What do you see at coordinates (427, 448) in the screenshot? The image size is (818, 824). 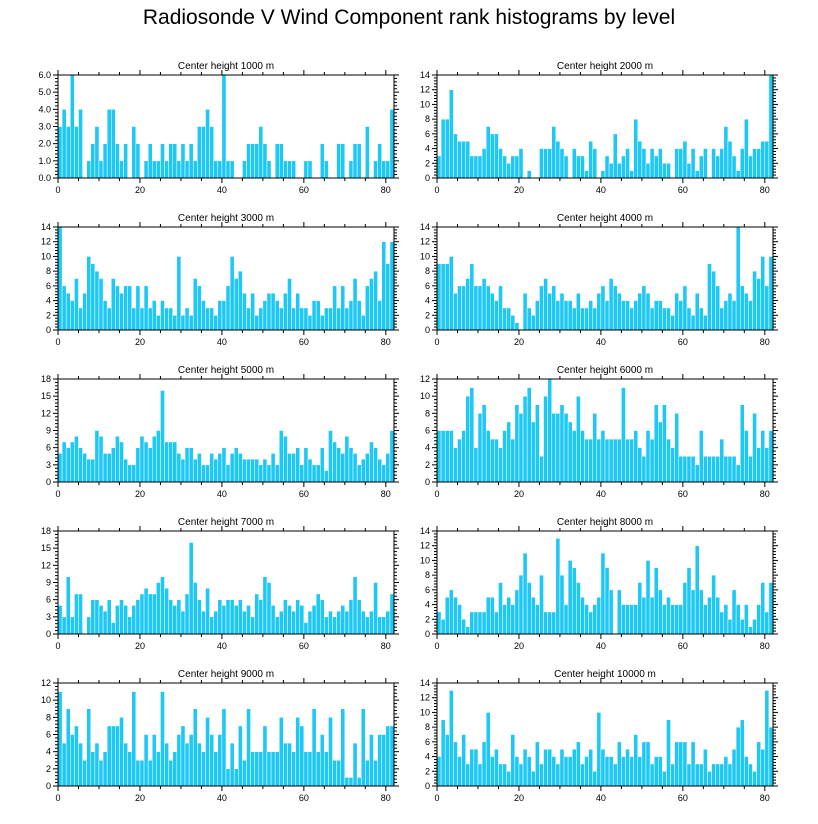 I see `y-tick-label: 4` at bounding box center [427, 448].